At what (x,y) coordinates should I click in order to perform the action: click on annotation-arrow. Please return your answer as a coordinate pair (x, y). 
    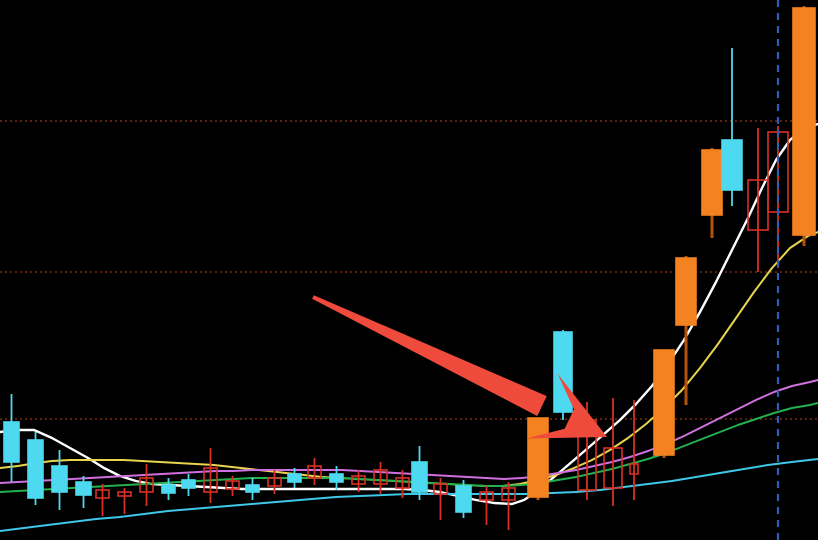
    Looking at the image, I should click on (459, 367).